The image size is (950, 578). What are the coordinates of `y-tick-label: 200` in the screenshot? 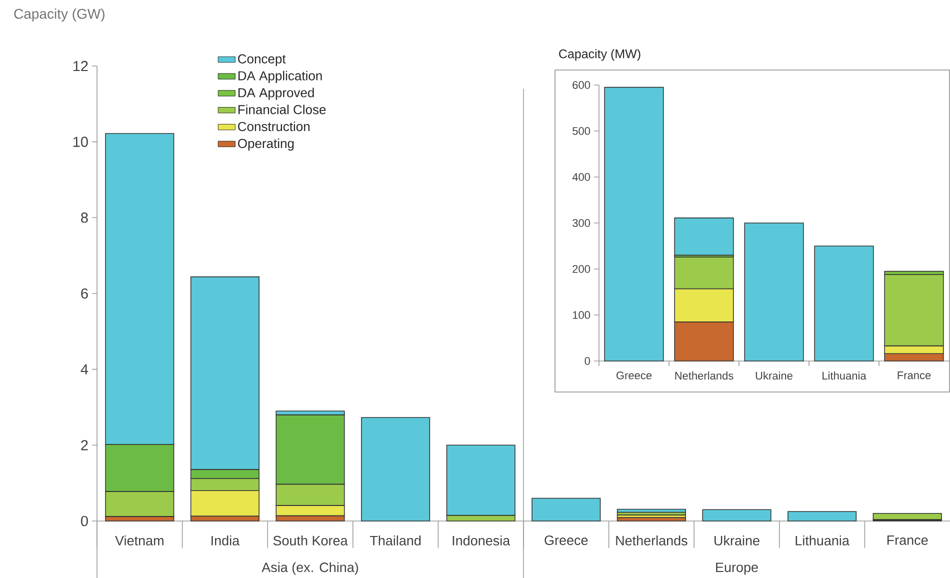 It's located at (581, 269).